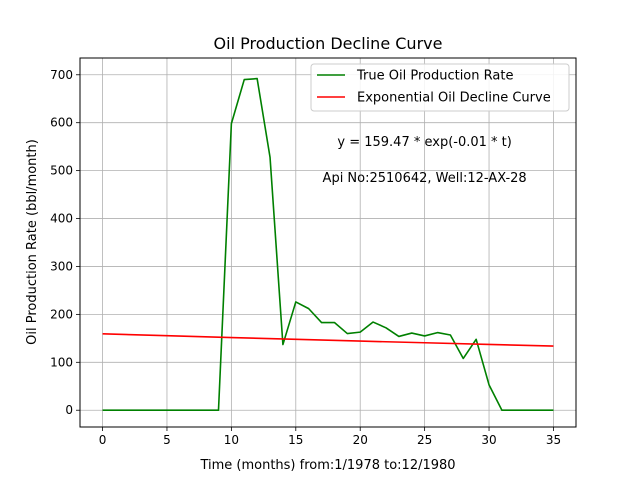  I want to click on annotation-1: y = 159.47 * exp(-0.01 * t), so click(424, 142).